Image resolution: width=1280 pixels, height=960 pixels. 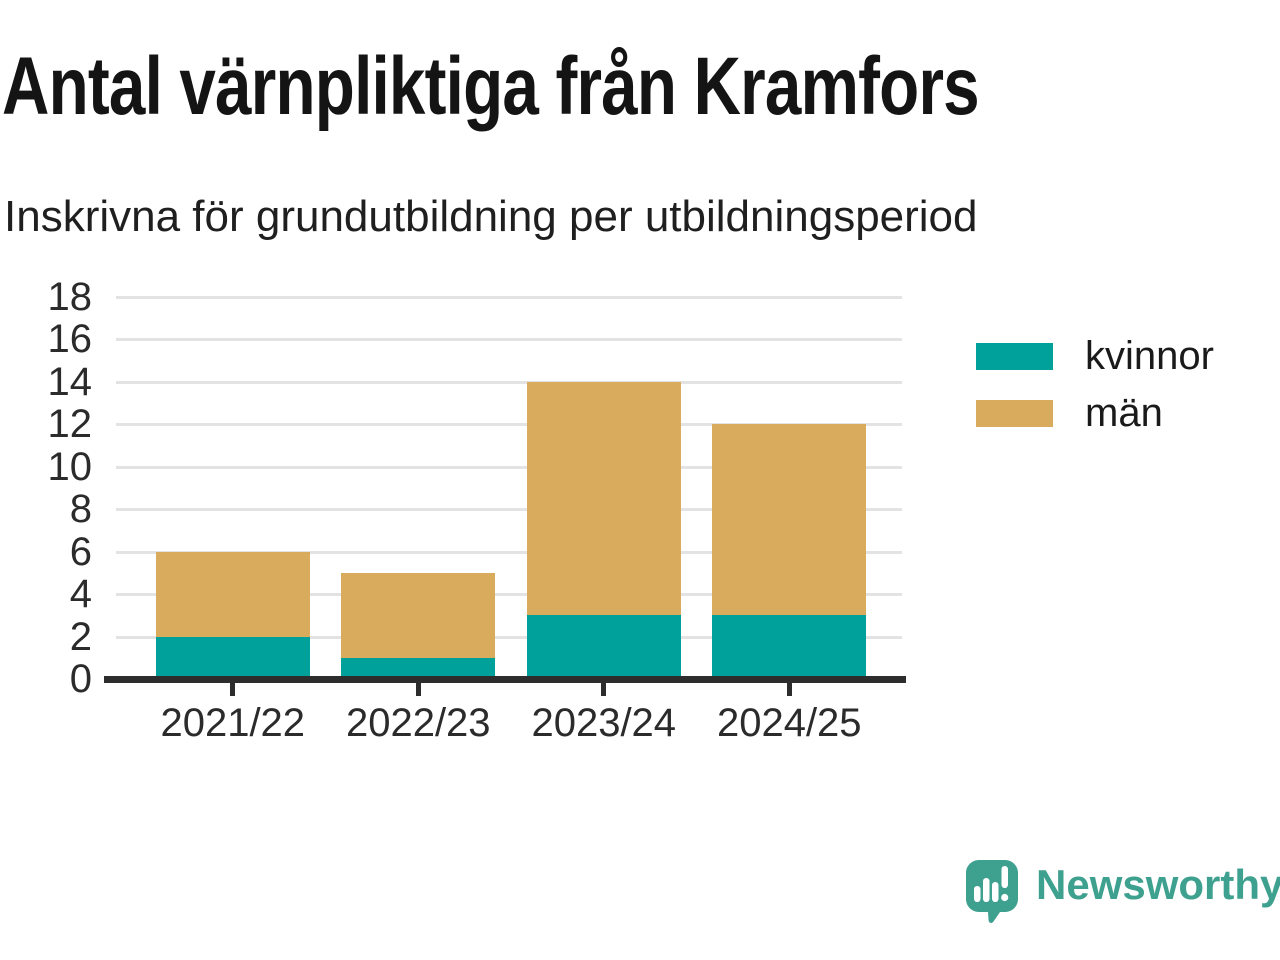 What do you see at coordinates (80, 679) in the screenshot?
I see `y-axis-label: 0` at bounding box center [80, 679].